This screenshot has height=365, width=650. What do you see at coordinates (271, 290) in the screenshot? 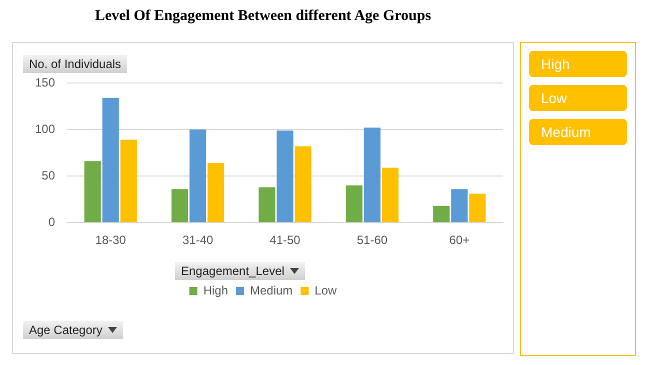
I see `legend-label: Medium` at bounding box center [271, 290].